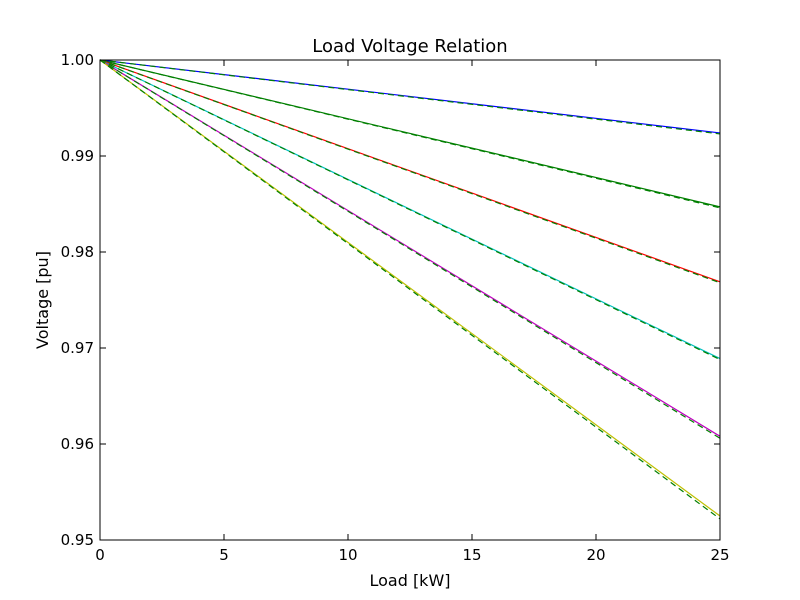 The image size is (800, 600). Describe the element at coordinates (409, 46) in the screenshot. I see `chart-title: Load Voltage Relation` at that location.